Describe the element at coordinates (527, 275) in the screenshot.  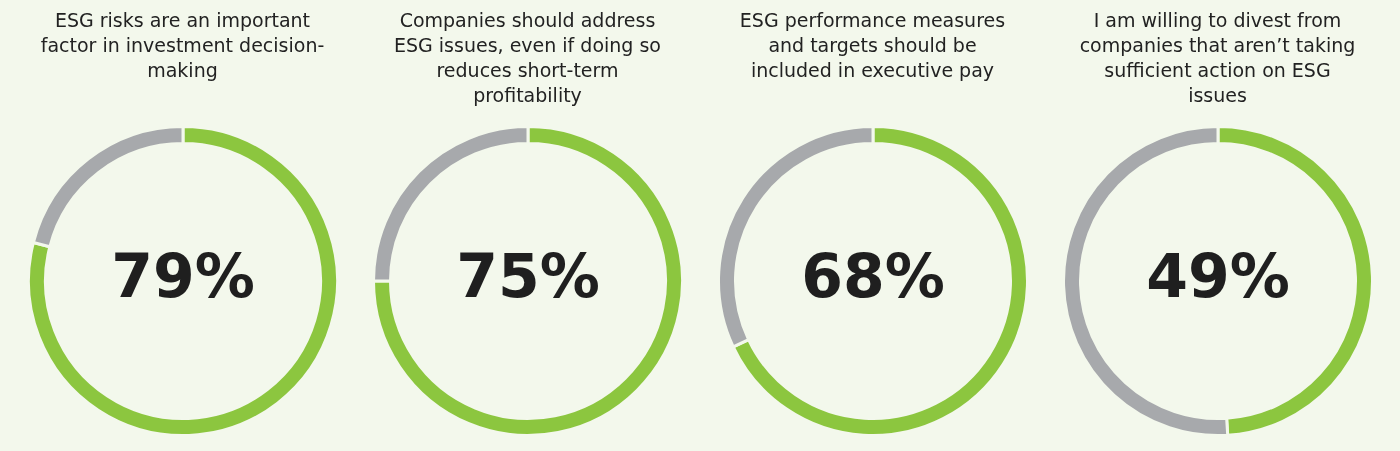
I see `data-label: 75%` at that location.